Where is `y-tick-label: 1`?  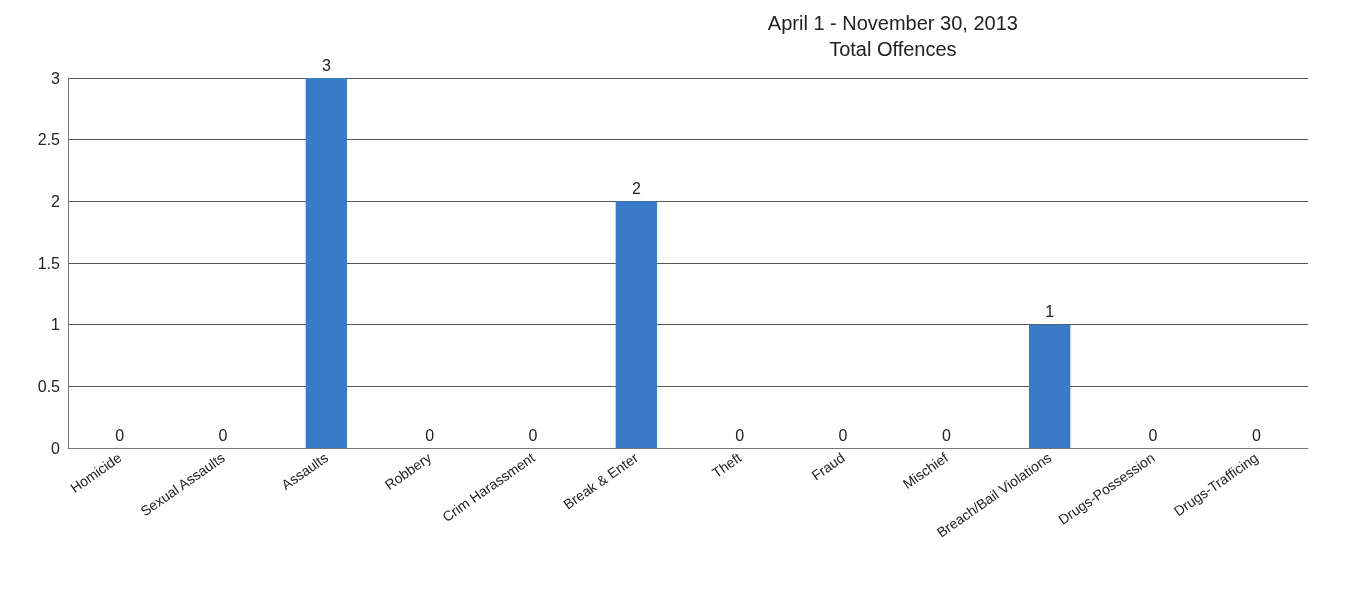 y-tick-label: 1 is located at coordinates (56, 325).